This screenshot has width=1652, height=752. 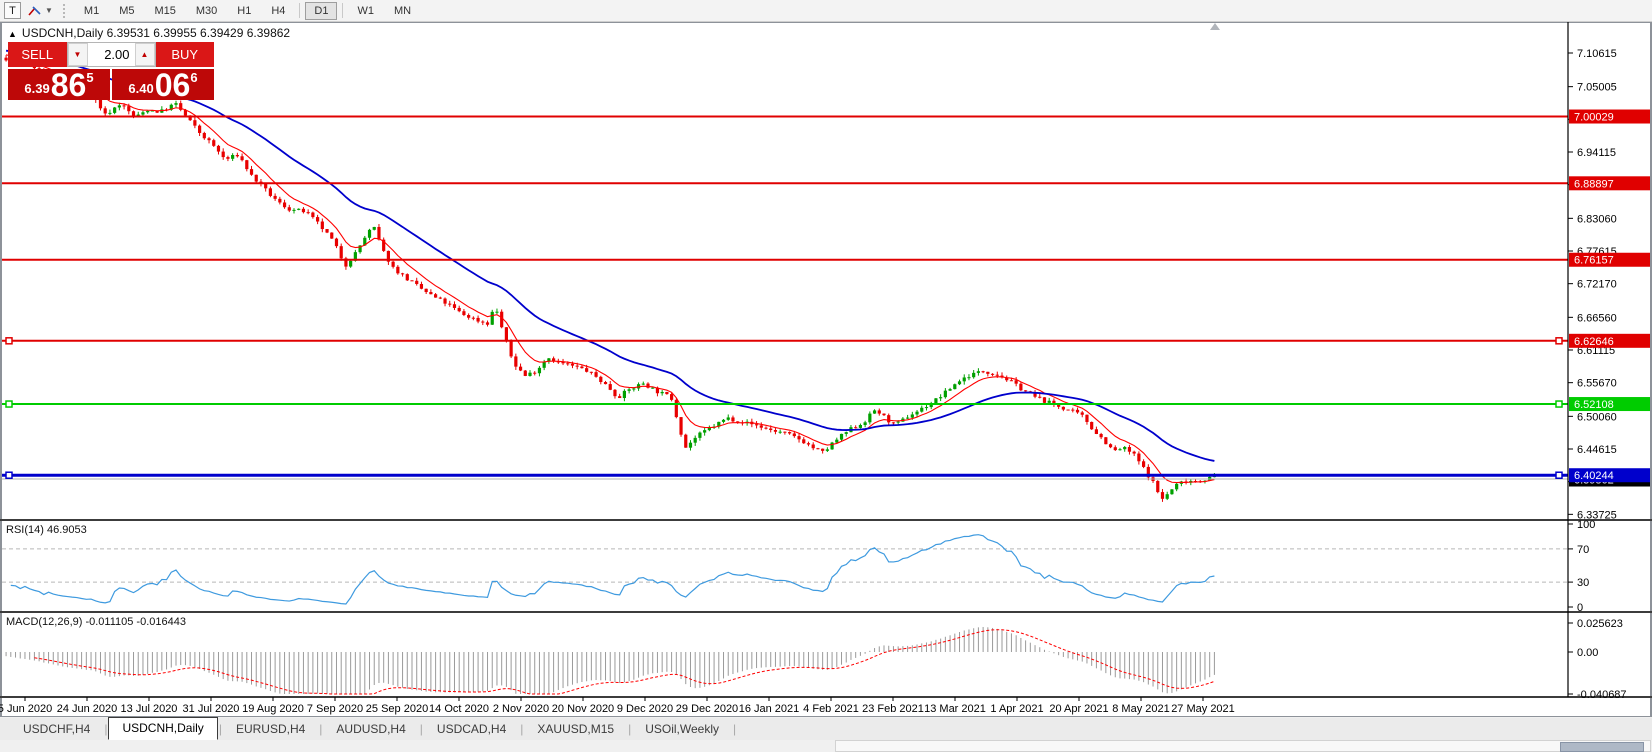 I want to click on timeframe-button-h1: H1, so click(x=244, y=10).